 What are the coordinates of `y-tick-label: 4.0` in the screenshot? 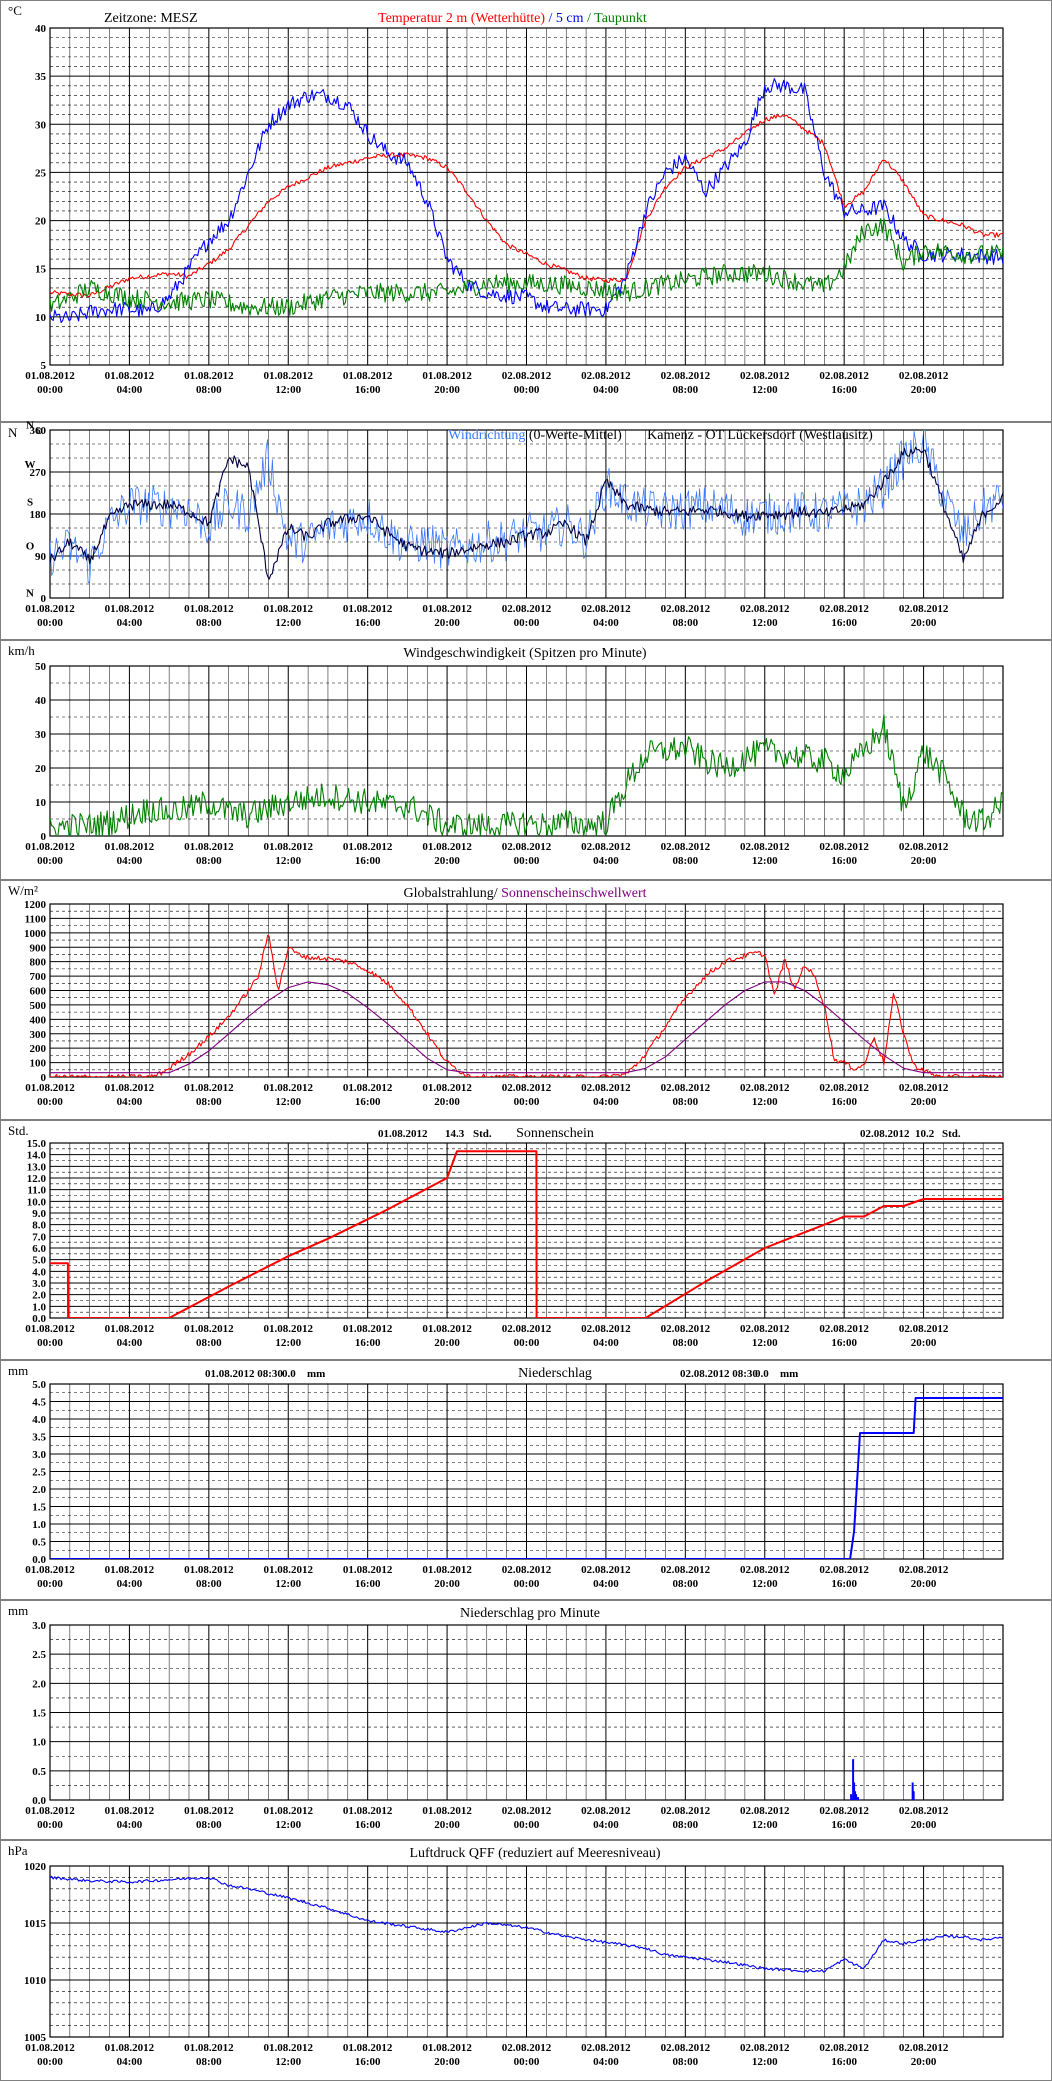 It's located at (39, 1420).